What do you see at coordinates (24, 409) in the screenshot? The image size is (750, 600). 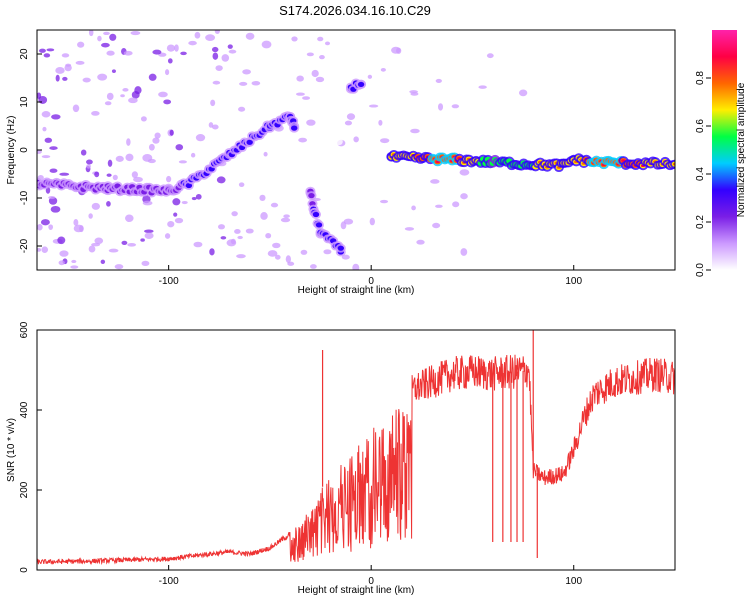 I see `snr-y-tick-label: 400` at bounding box center [24, 409].